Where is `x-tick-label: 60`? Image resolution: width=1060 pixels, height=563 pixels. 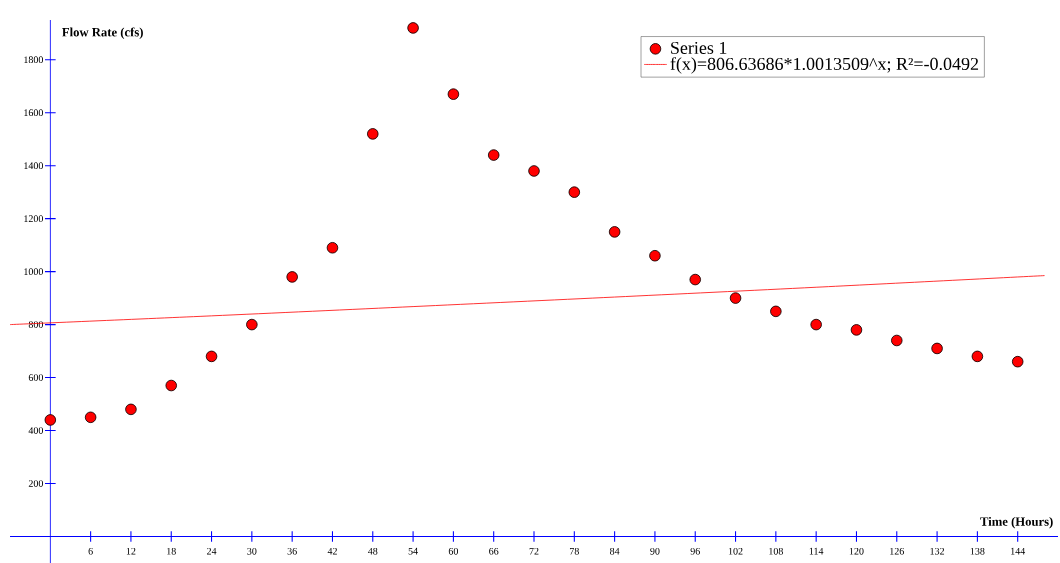 x-tick-label: 60 is located at coordinates (453, 551).